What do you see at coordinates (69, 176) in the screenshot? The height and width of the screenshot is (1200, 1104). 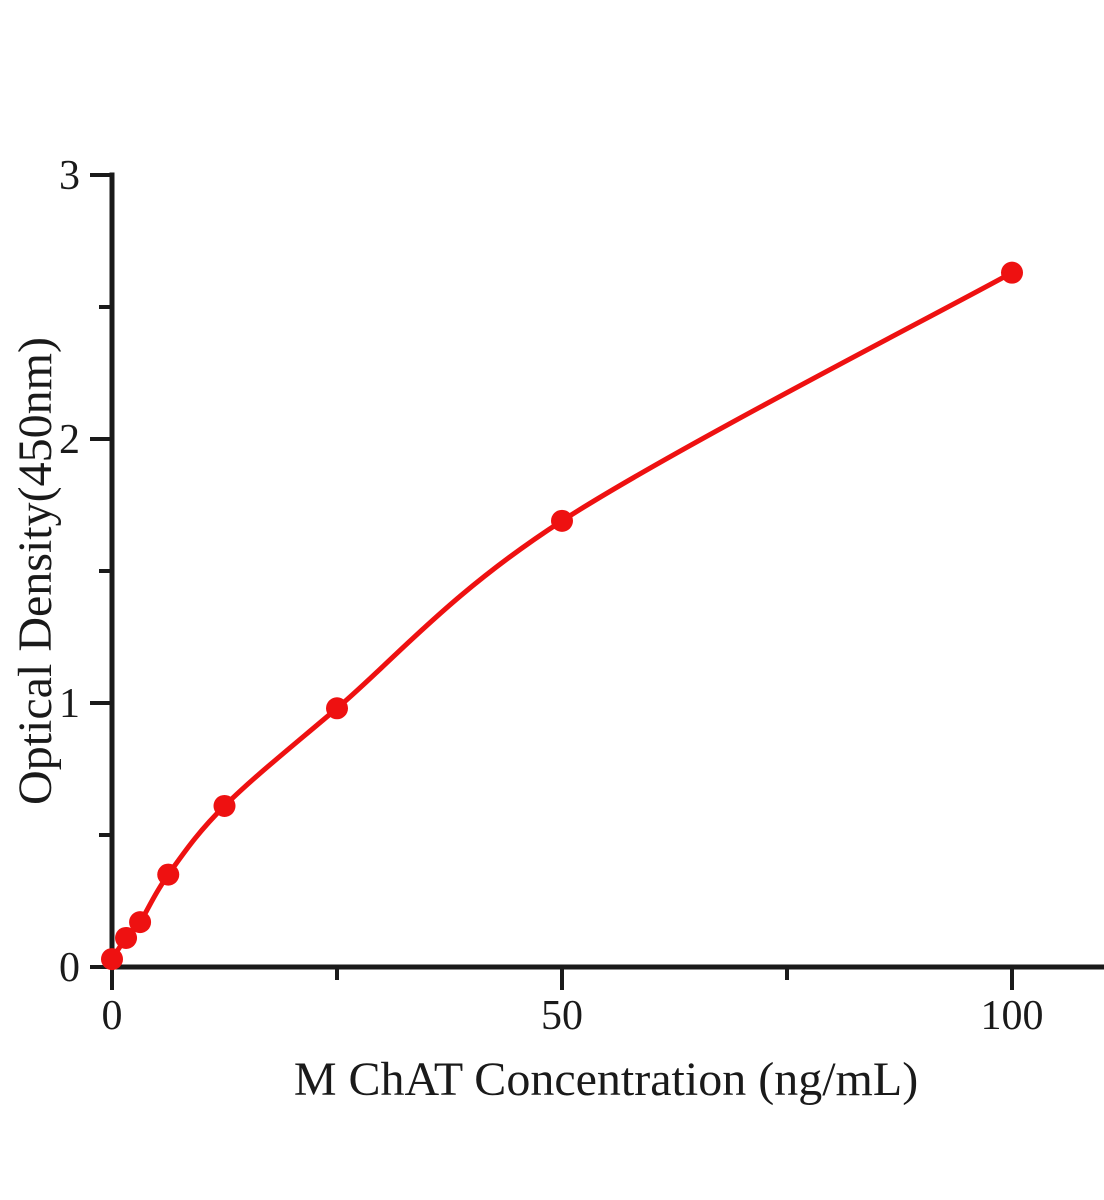 I see `y-axis-tick-label: 3` at bounding box center [69, 176].